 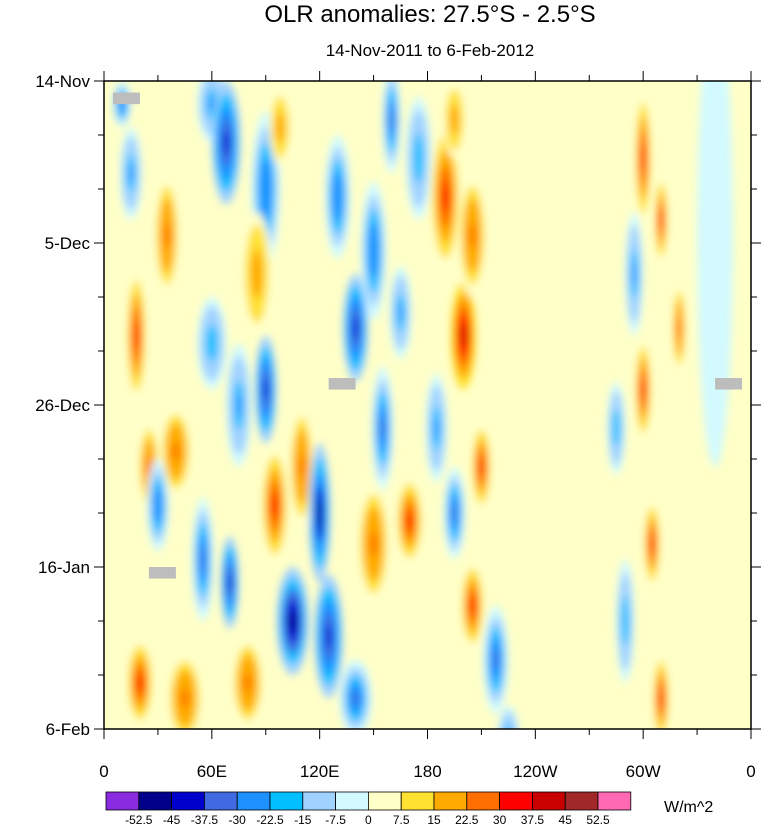 I want to click on y-tick-label: 16-Jan, so click(x=64, y=567).